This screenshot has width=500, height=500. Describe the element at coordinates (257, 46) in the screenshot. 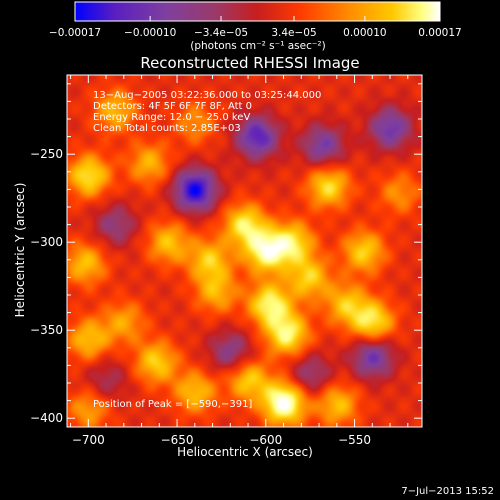

I see `colorbar-unit-label: (photons cm⁻² s⁻¹ asec⁻²)` at that location.